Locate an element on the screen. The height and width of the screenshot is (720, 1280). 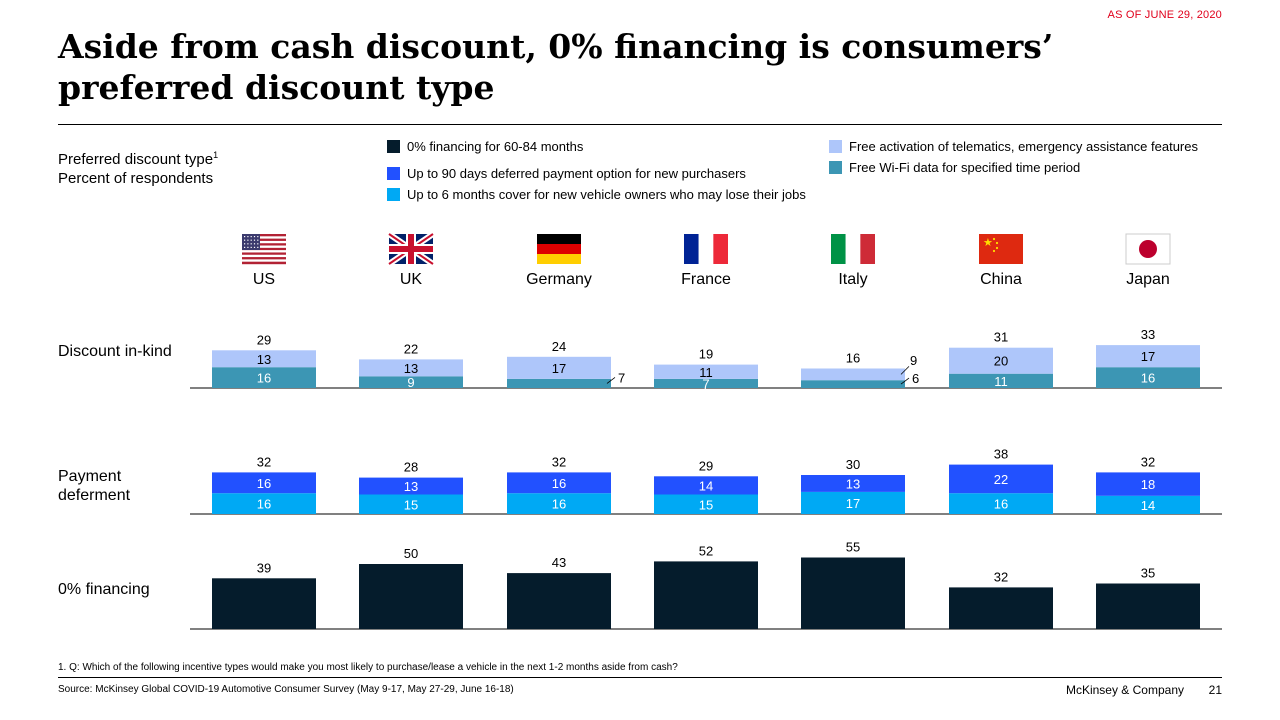
us-flag is located at coordinates (264, 249).